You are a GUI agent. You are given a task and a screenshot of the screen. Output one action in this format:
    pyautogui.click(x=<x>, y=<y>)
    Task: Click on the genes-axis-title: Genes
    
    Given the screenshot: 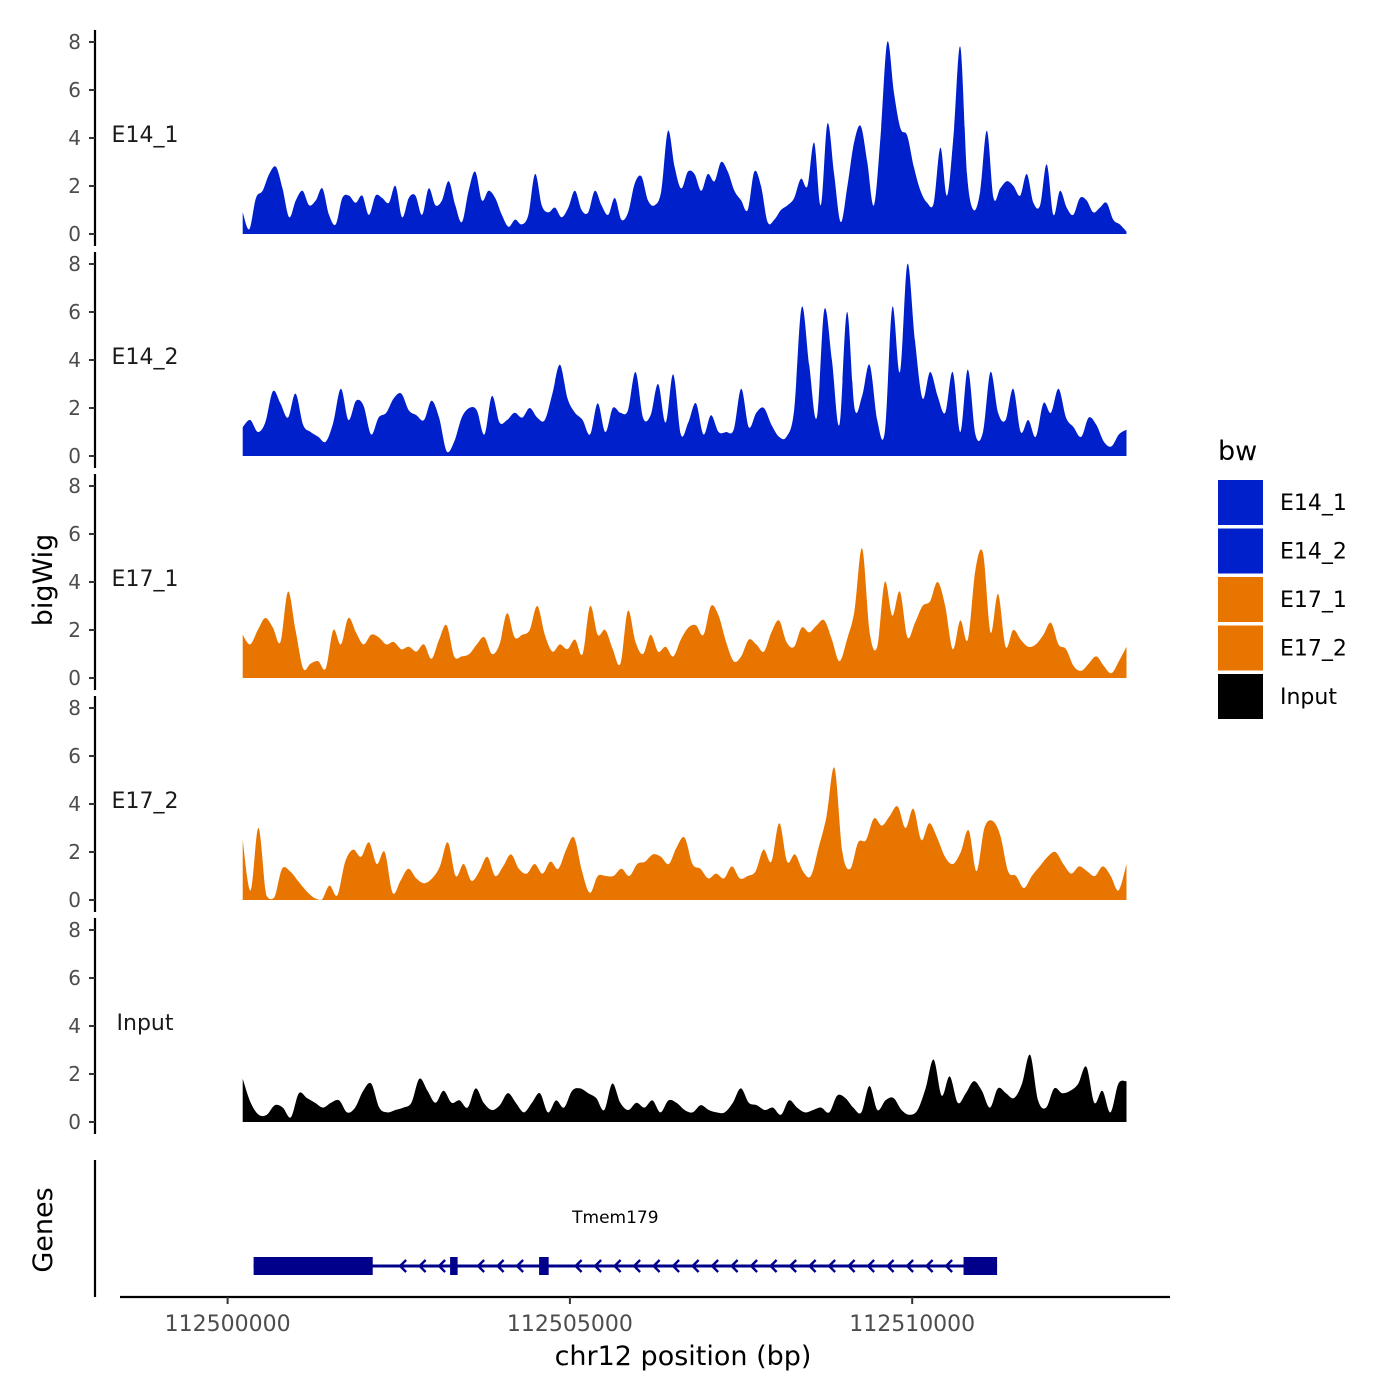 What is the action you would take?
    pyautogui.click(x=43, y=1229)
    